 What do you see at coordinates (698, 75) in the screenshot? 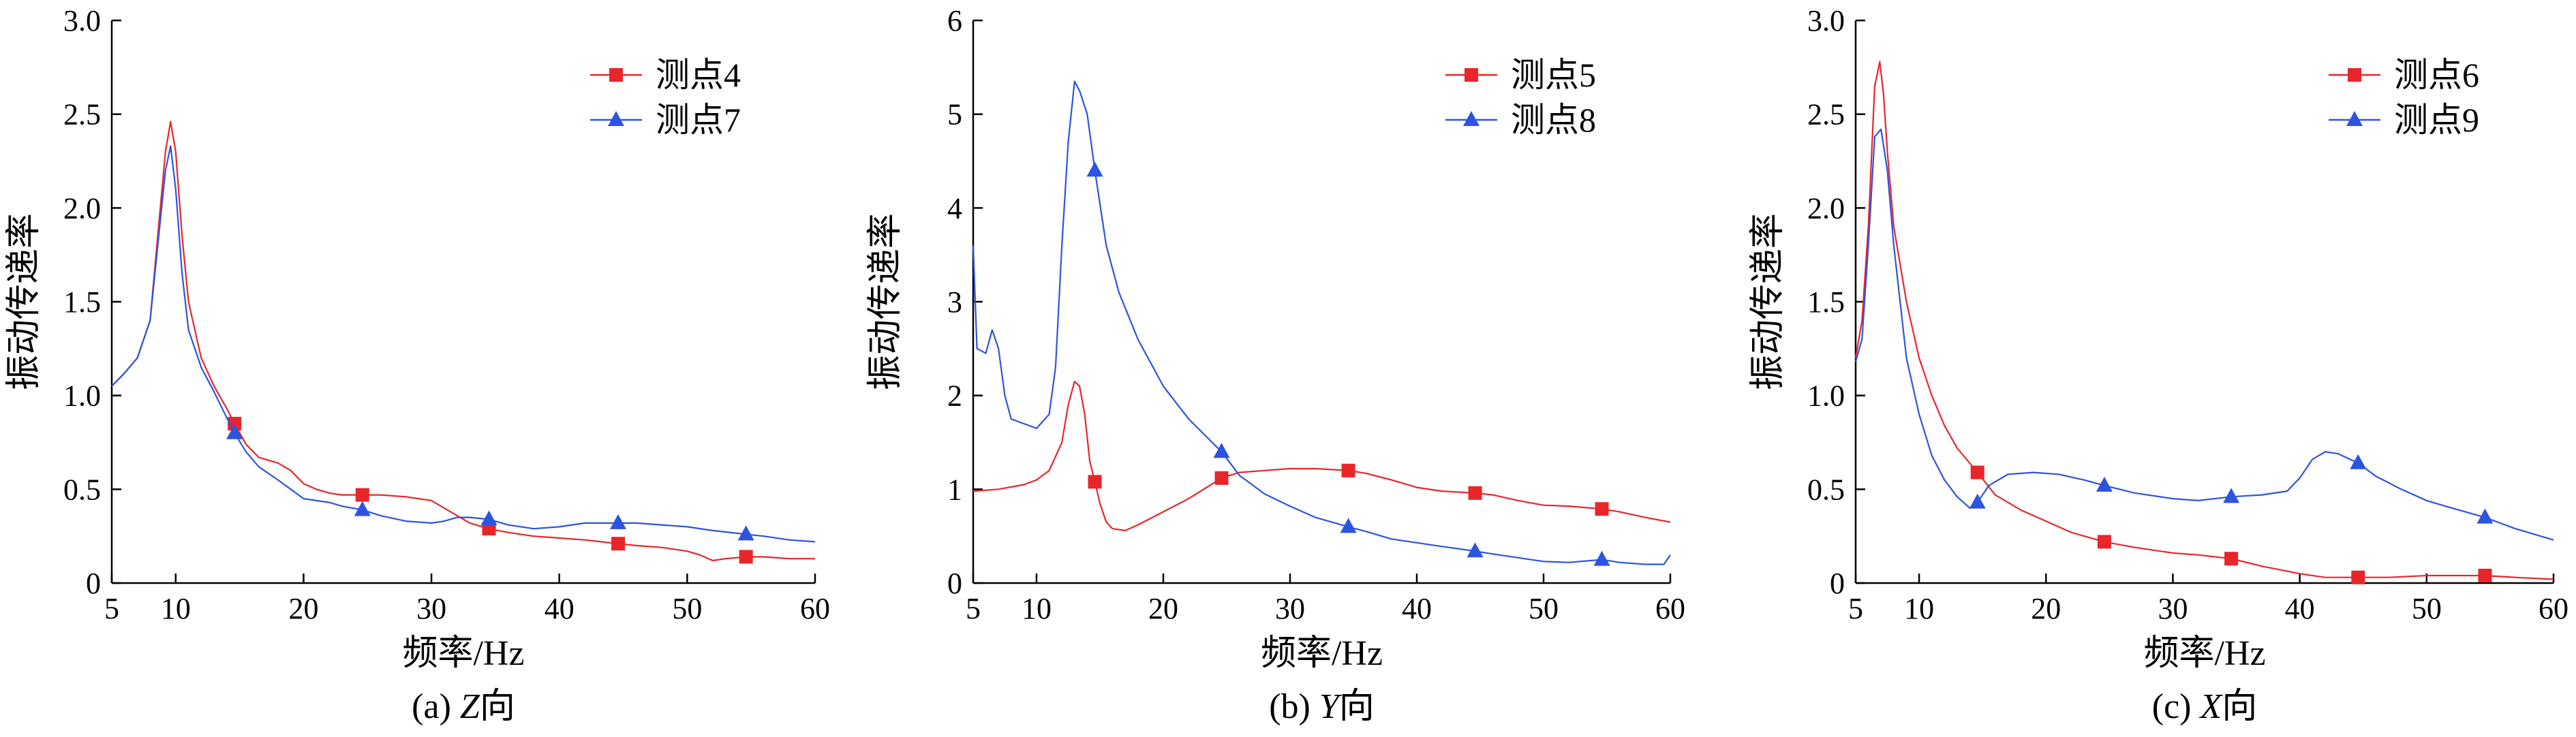
I see `legend-label: 测点4` at bounding box center [698, 75].